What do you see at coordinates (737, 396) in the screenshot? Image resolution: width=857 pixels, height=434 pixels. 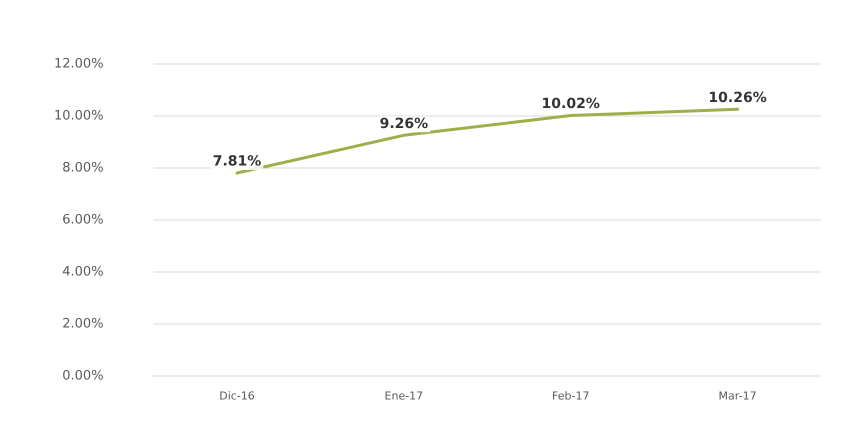 I see `x-tick-label: Mar-17` at bounding box center [737, 396].